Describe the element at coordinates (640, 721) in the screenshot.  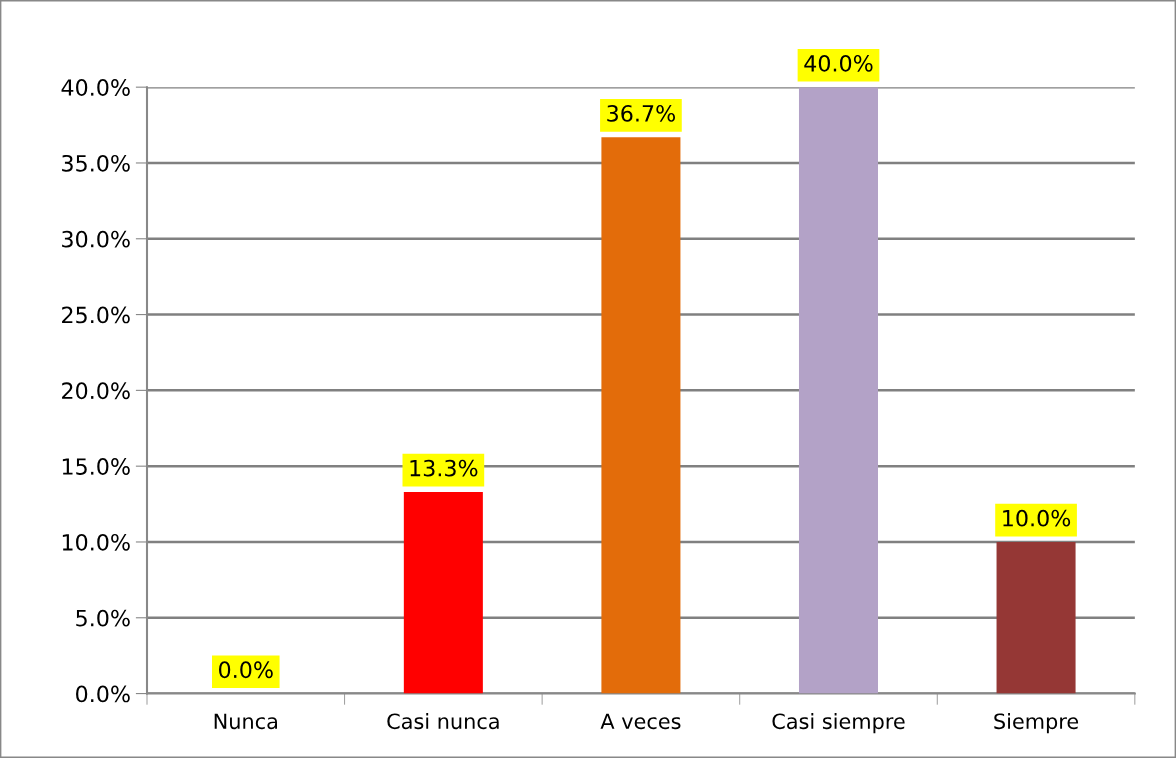
I see `x-tick-label: A veces` at that location.